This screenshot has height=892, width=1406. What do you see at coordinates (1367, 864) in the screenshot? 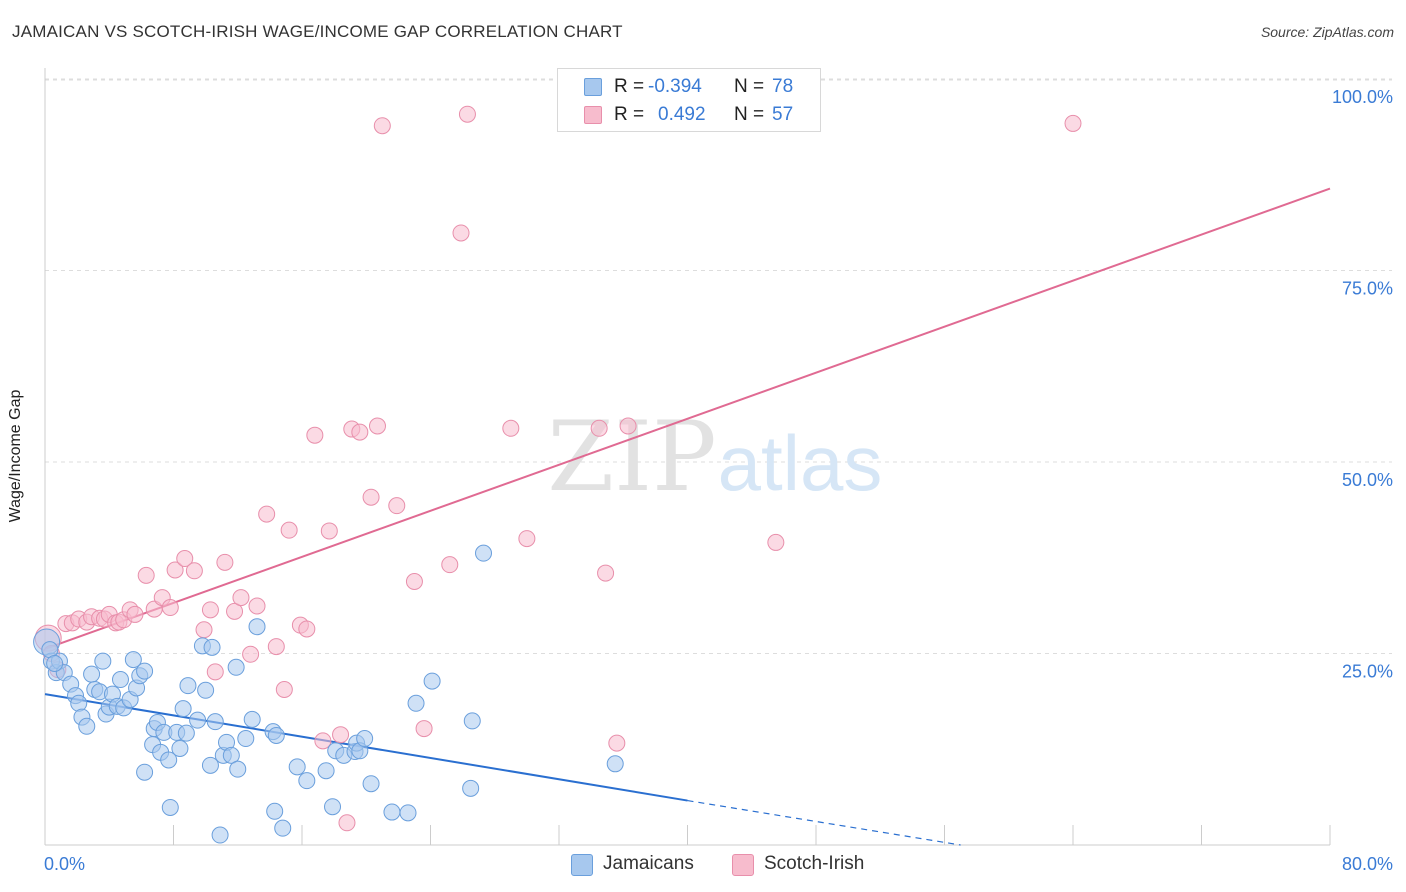
I see `x-tick-label: 80.0%` at bounding box center [1367, 864].